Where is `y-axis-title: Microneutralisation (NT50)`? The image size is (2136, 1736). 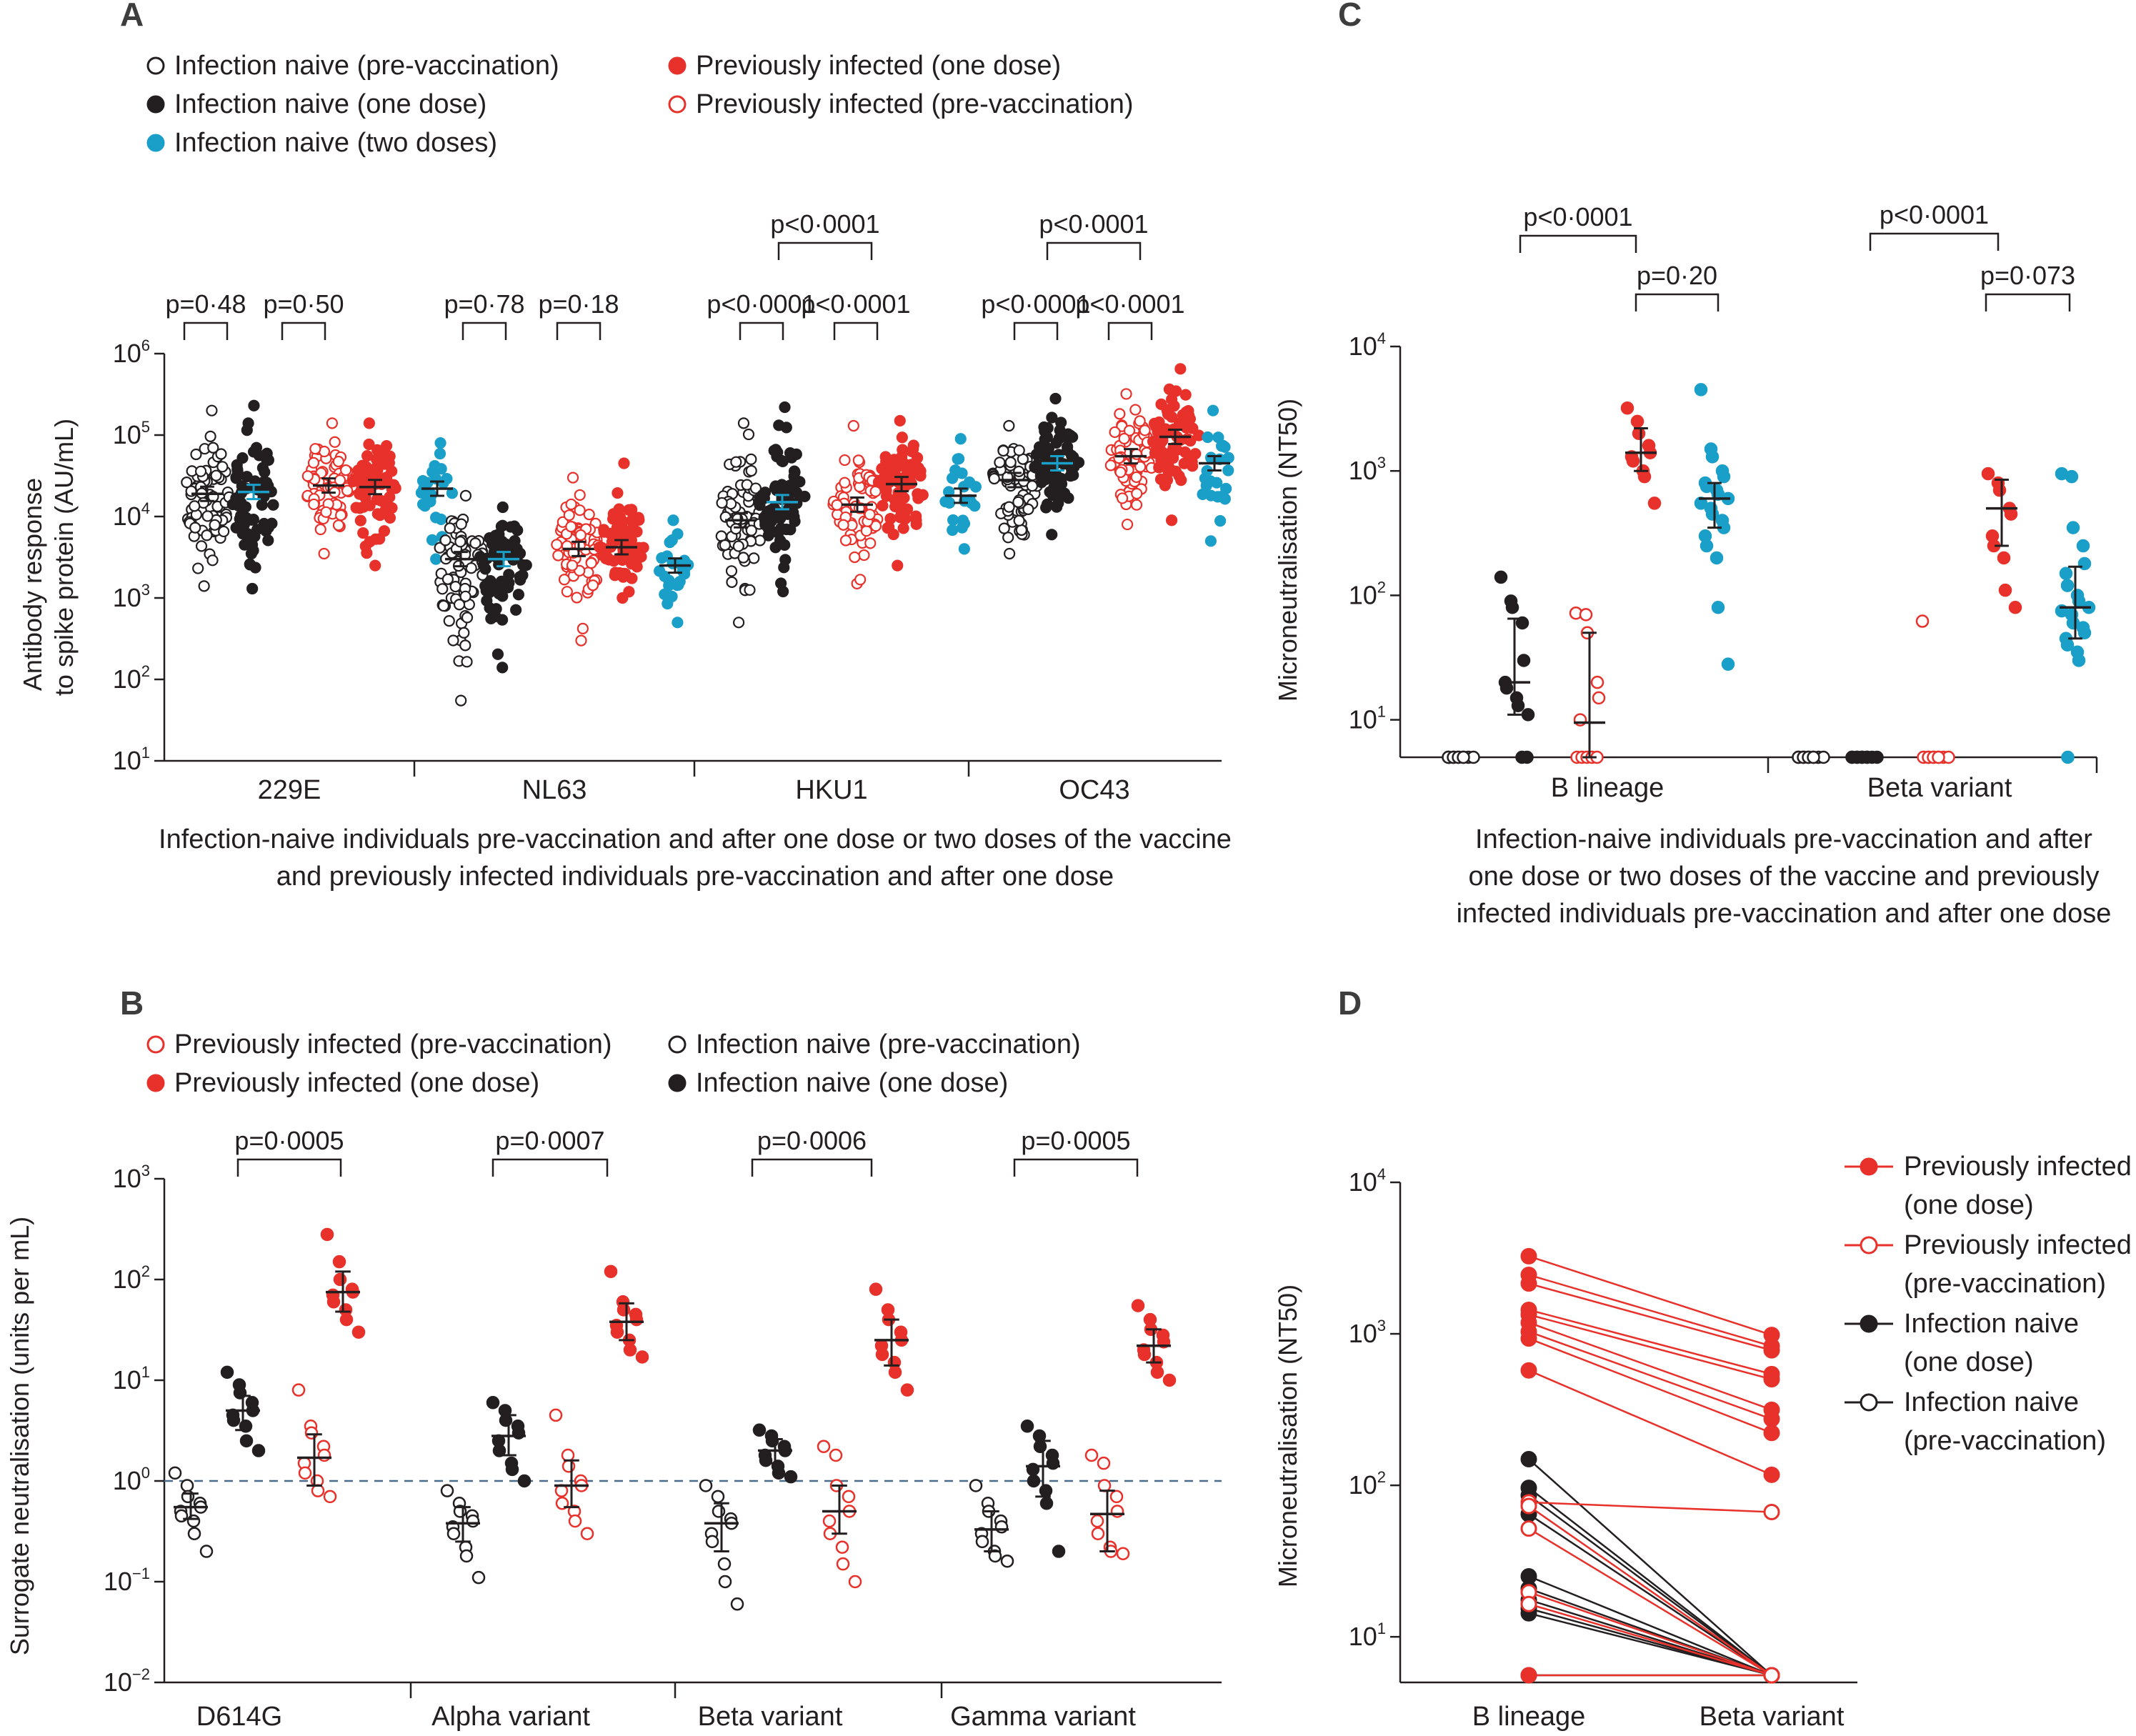
y-axis-title: Microneutralisation (NT50) is located at coordinates (1287, 550).